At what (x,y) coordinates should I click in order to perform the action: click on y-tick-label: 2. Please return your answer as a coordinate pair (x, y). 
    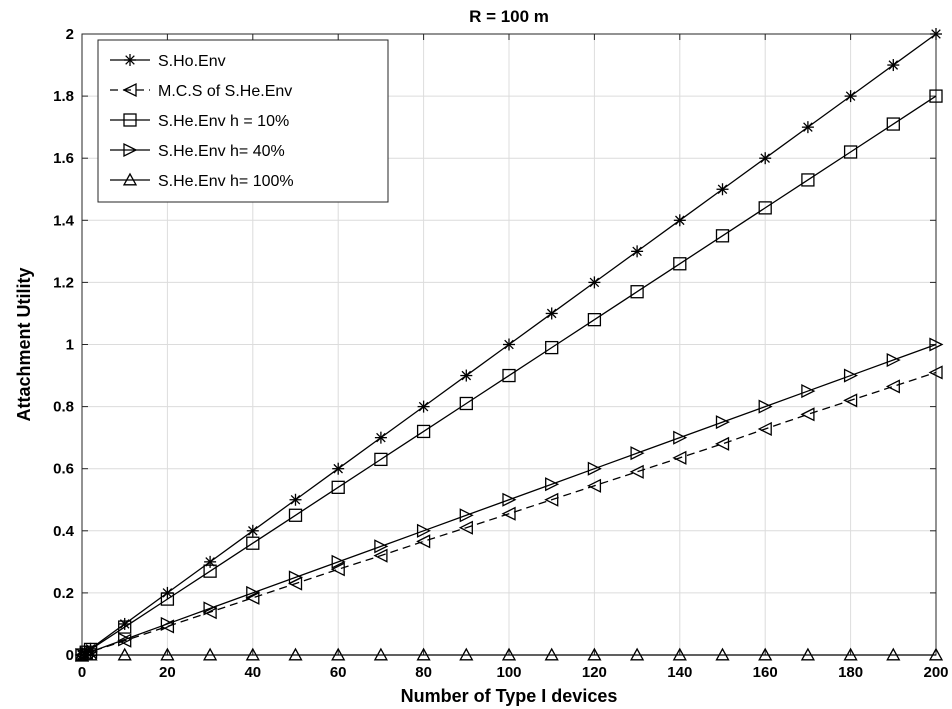
    Looking at the image, I should click on (70, 34).